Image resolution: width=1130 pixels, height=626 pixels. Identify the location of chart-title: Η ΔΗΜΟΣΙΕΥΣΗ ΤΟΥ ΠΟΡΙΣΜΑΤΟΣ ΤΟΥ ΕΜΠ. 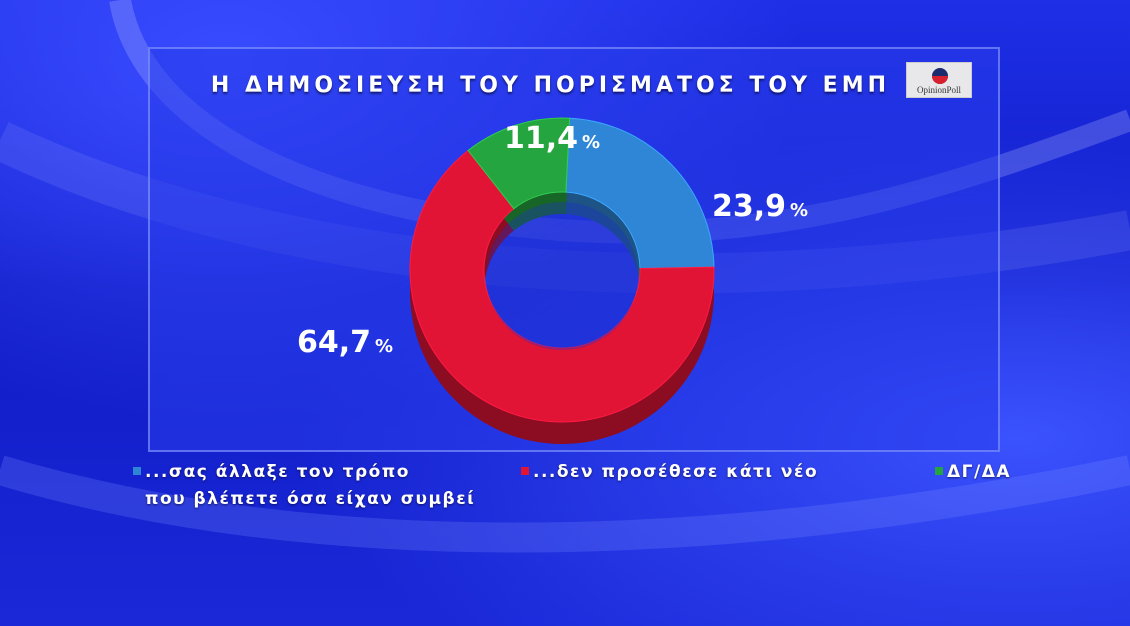
(550, 85).